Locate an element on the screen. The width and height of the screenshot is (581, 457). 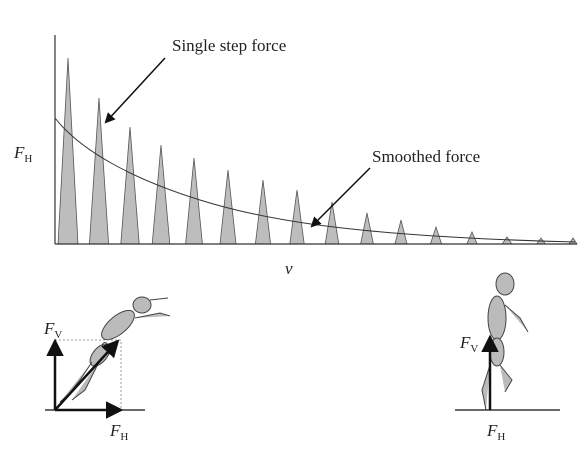
force-arrow is located at coordinates (87, 375).